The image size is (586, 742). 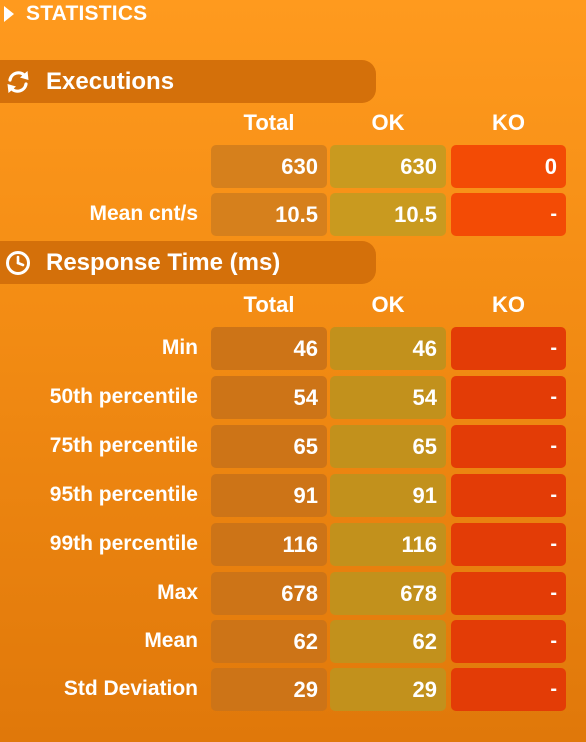 I want to click on rt-col-ok: OK, so click(x=388, y=305).